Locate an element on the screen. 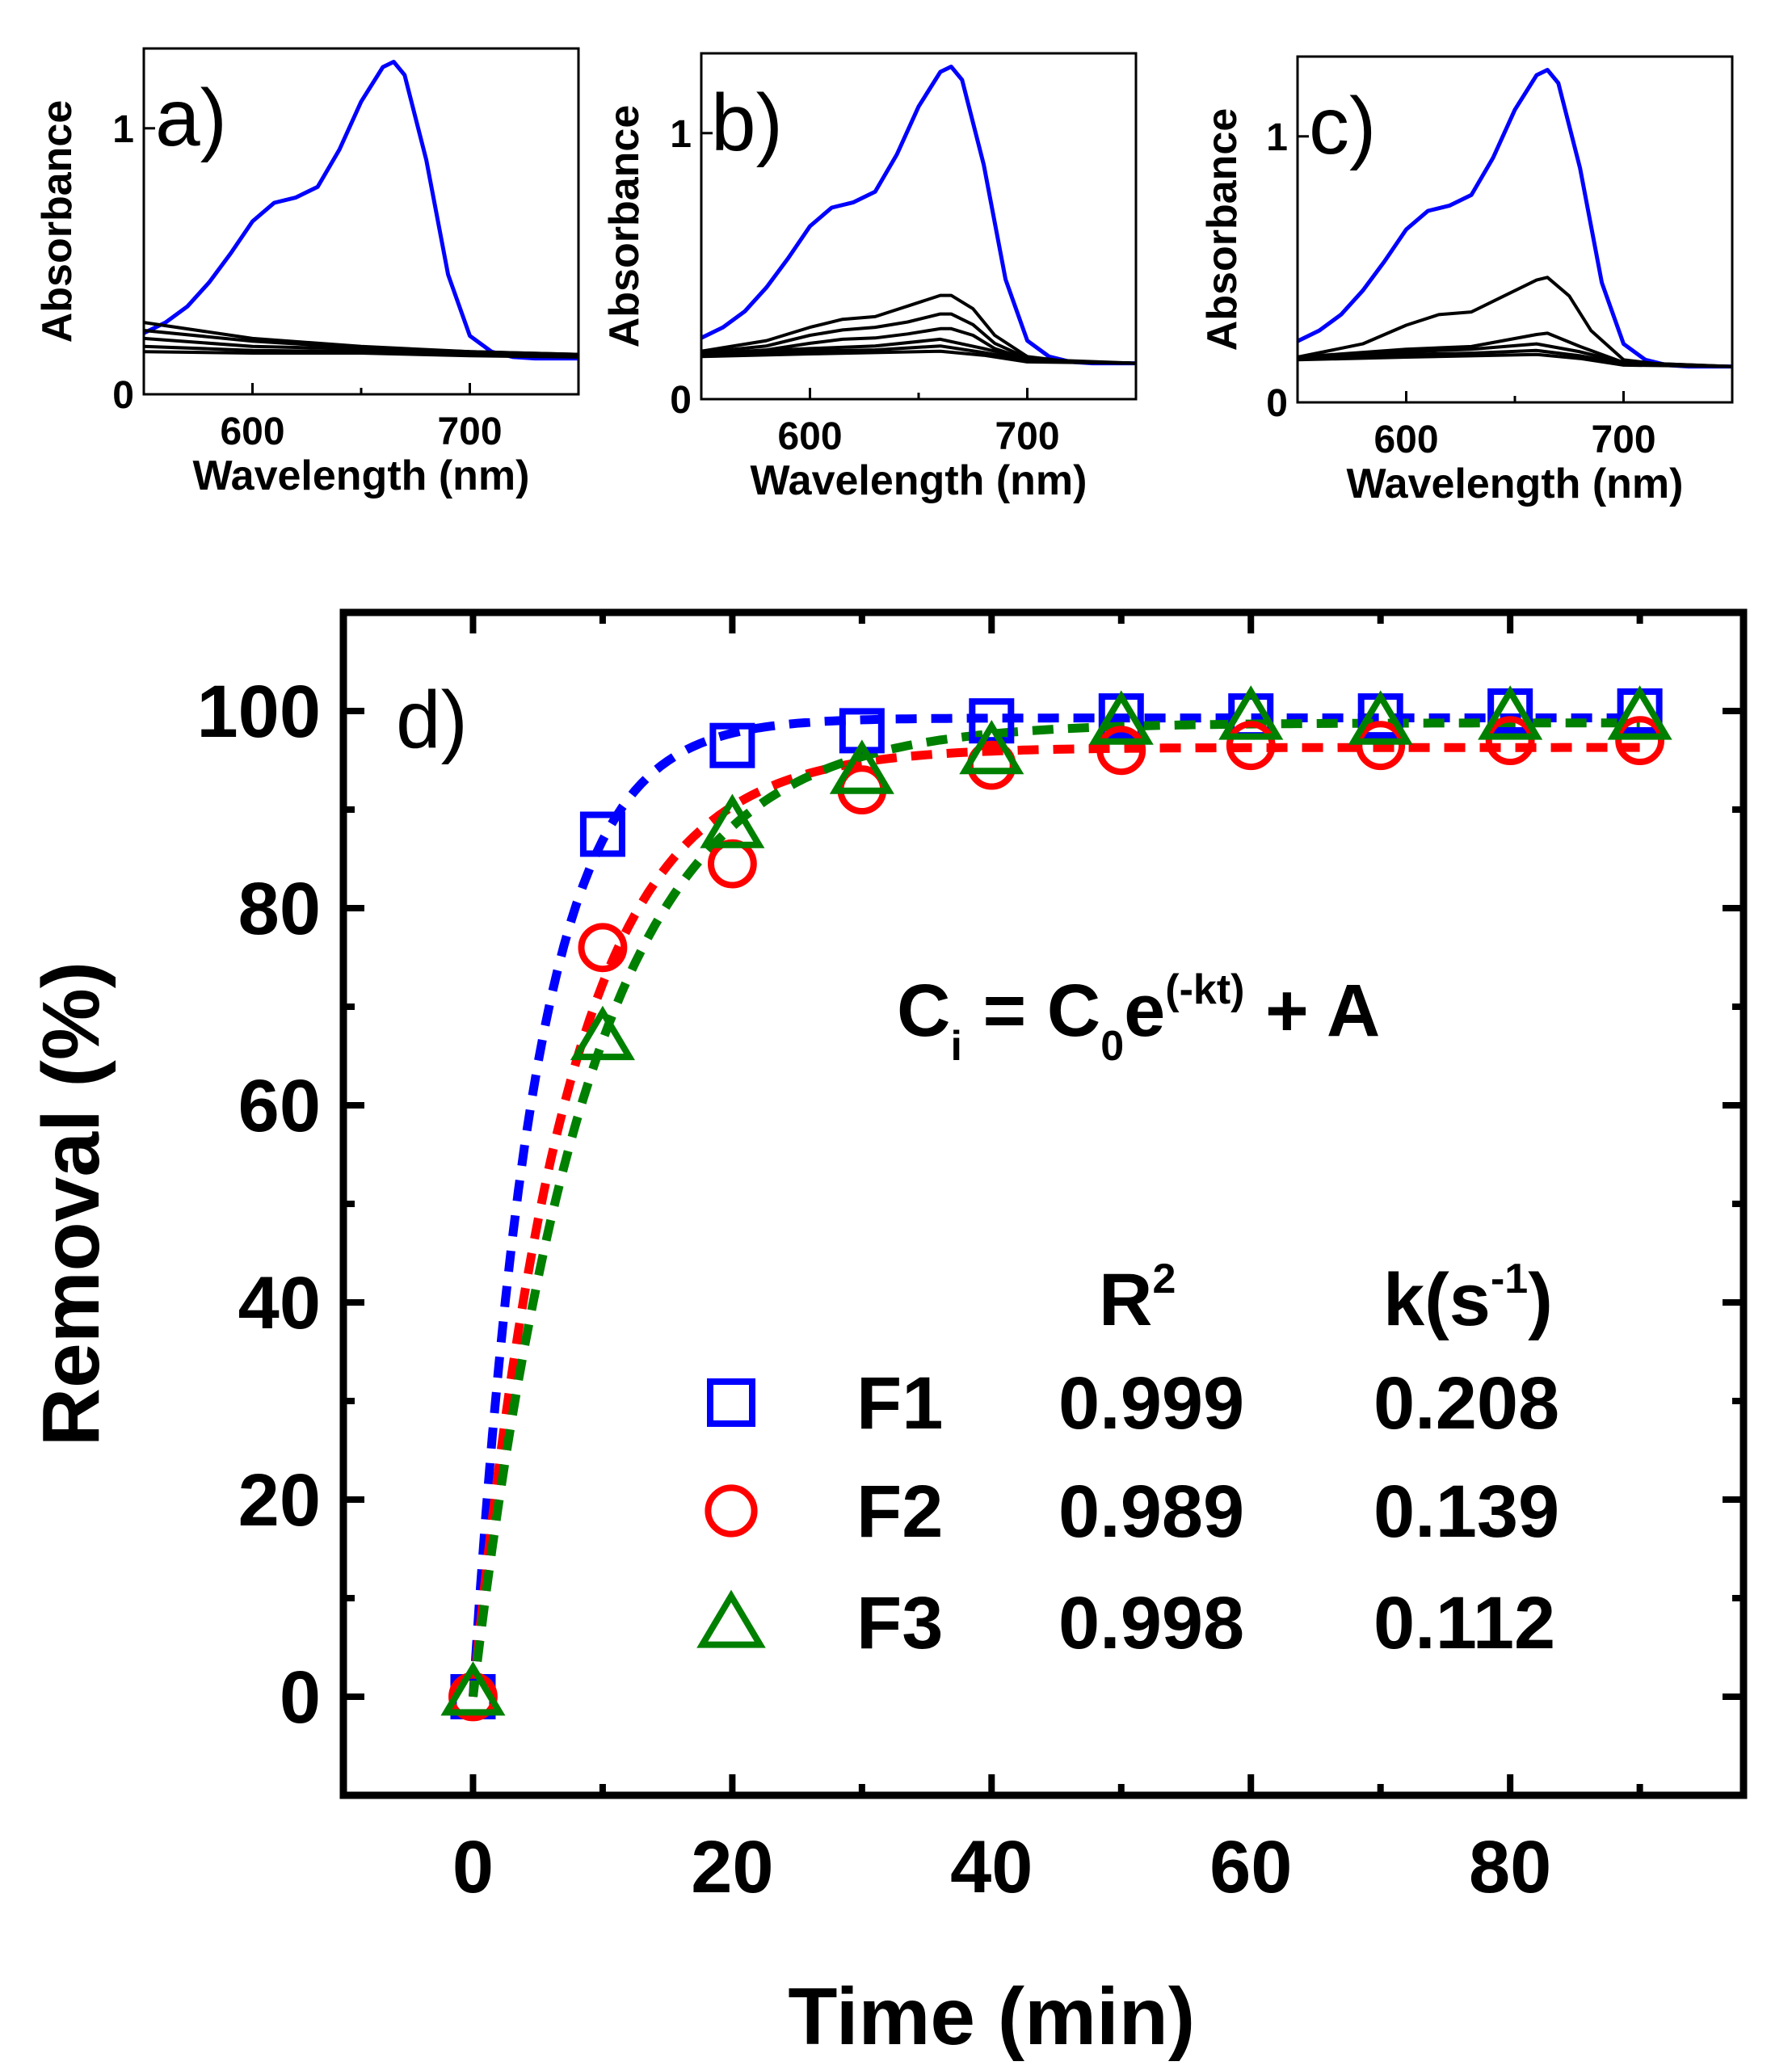  y-tick-label: 60 is located at coordinates (279, 1106).